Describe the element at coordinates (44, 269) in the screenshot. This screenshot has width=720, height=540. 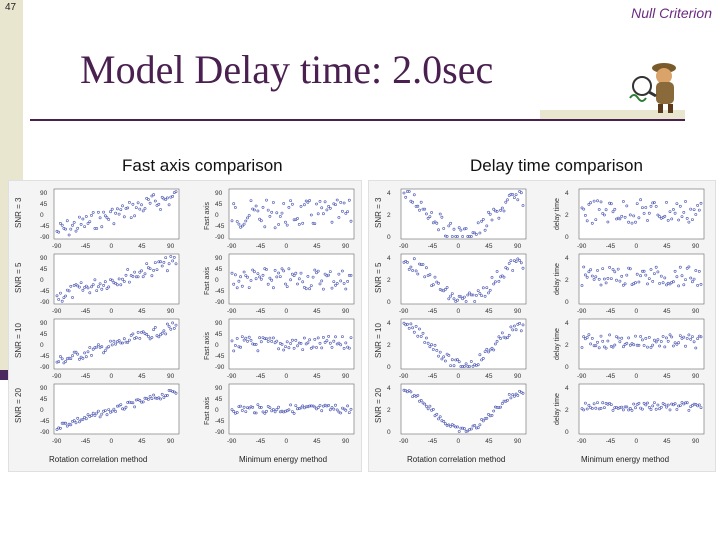
I see `y-tick-label: 45` at that location.